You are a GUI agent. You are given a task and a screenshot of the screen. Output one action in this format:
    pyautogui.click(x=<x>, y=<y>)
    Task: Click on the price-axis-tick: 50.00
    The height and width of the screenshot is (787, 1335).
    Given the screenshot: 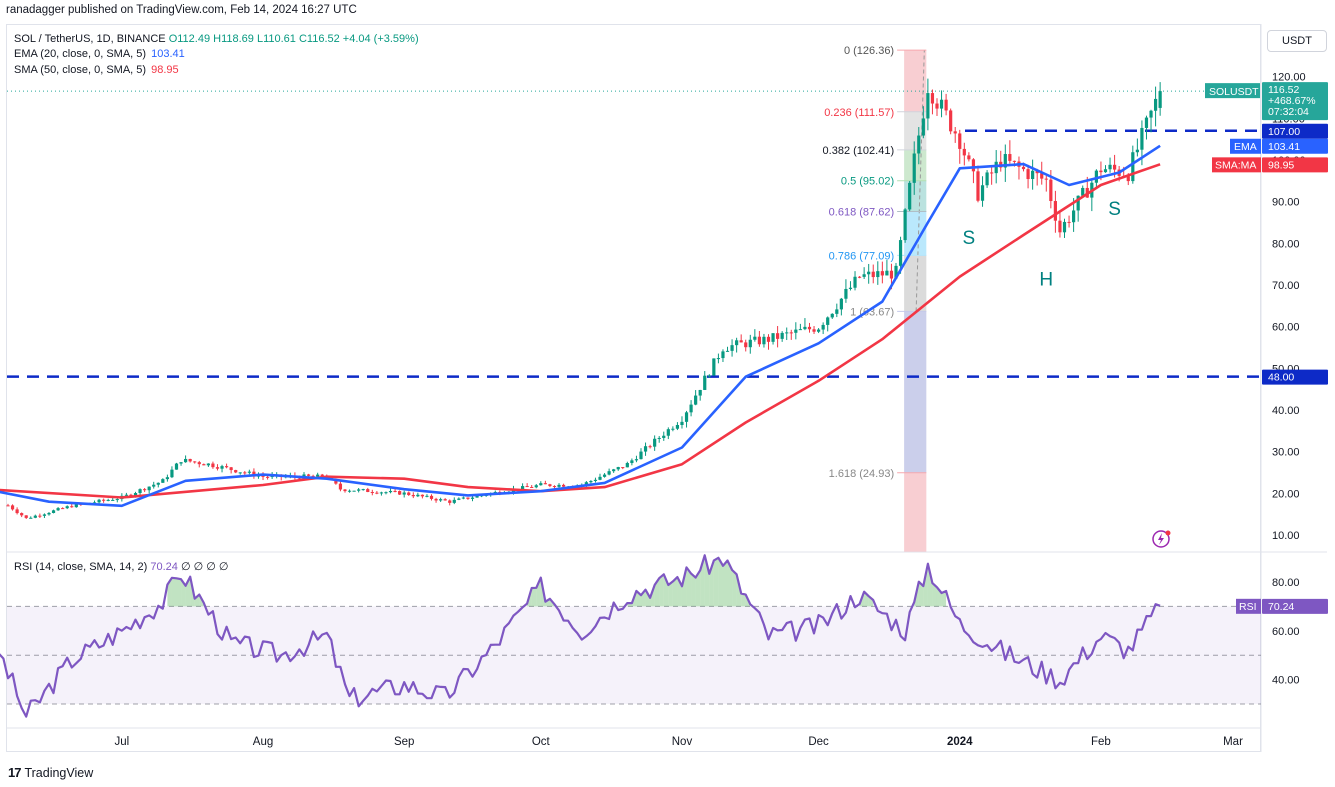 What is the action you would take?
    pyautogui.click(x=1286, y=369)
    